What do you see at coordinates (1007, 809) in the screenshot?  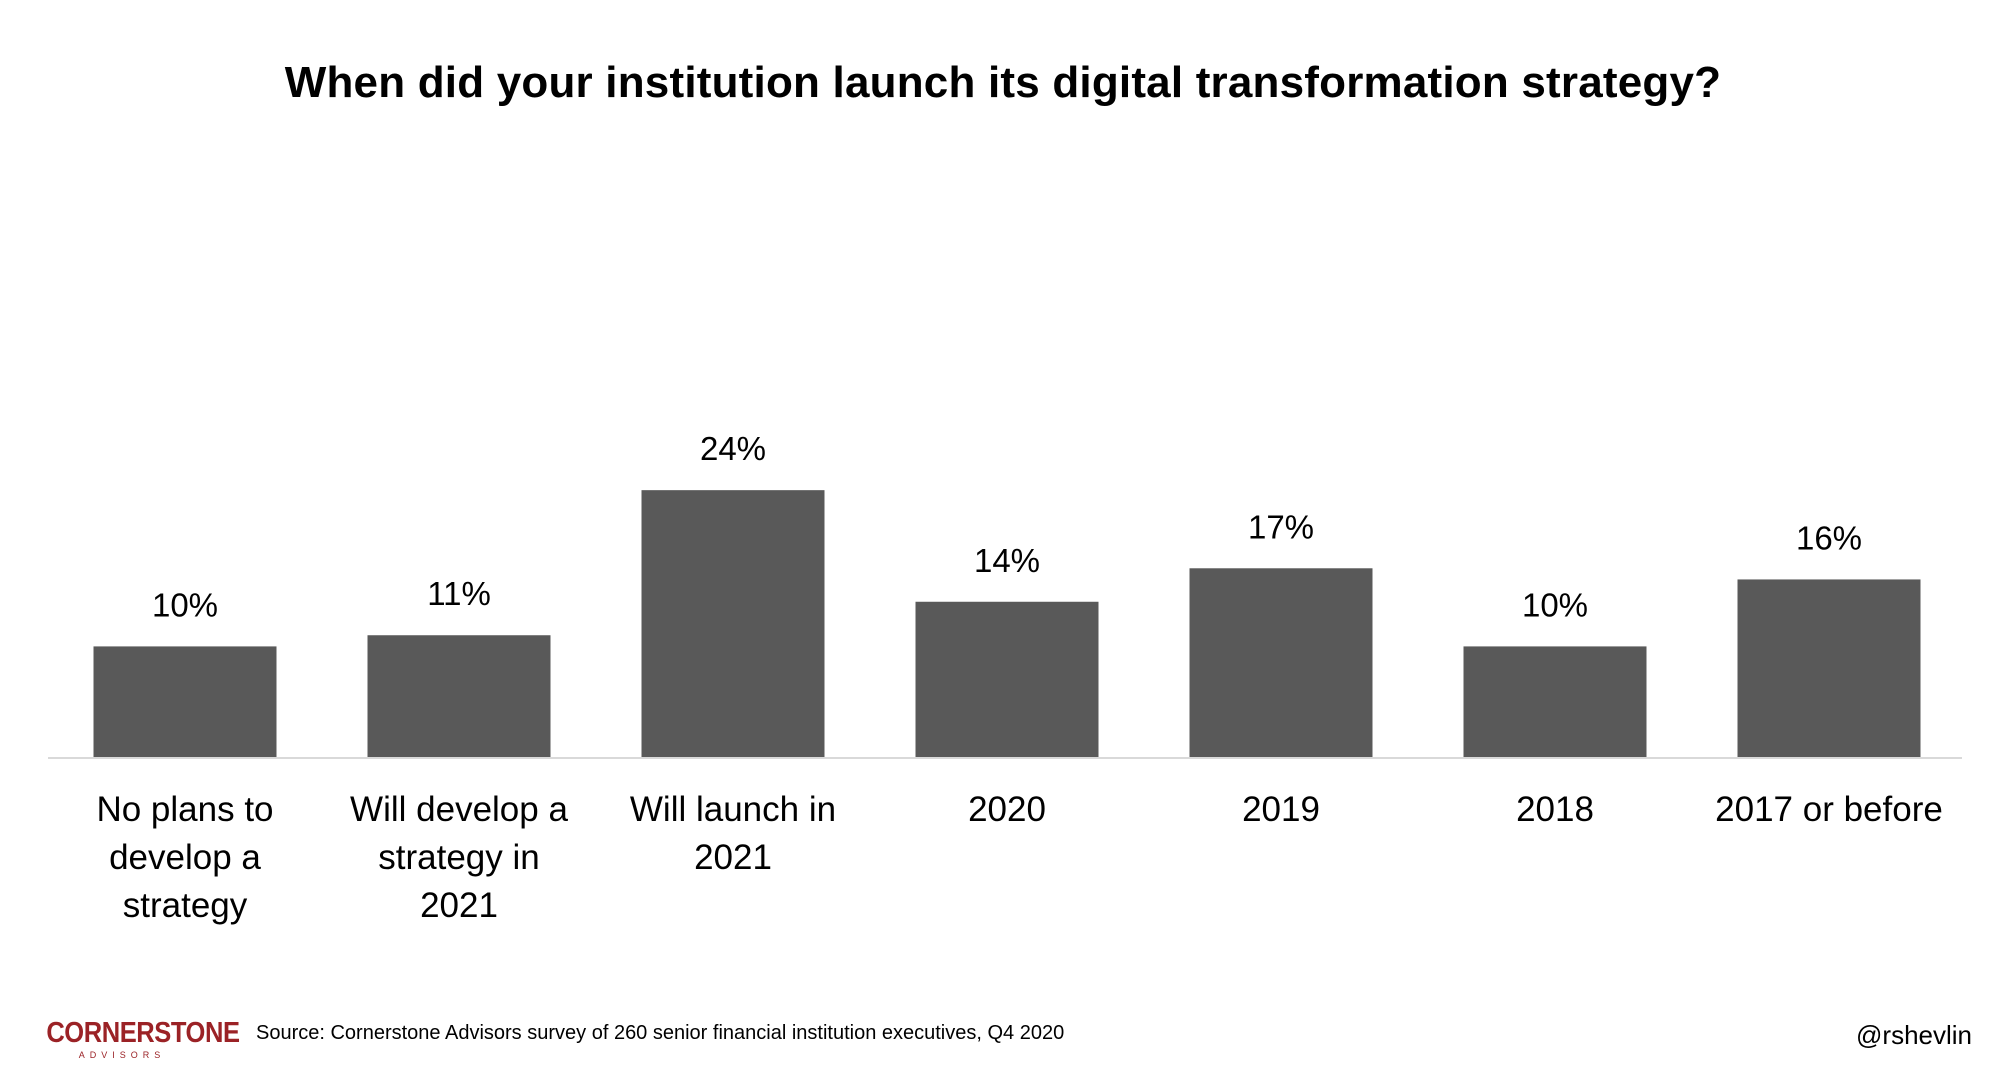 I see `category-label-4: 2020` at bounding box center [1007, 809].